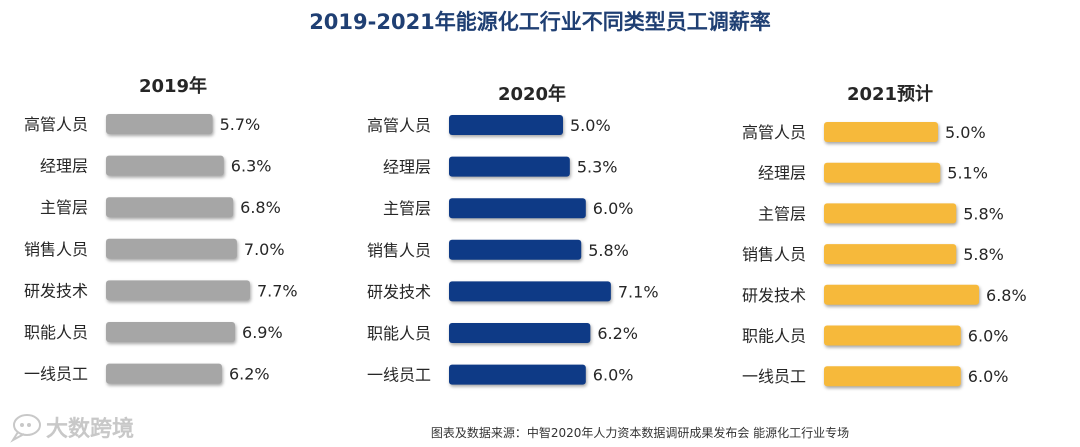 This screenshot has height=447, width=1080. What do you see at coordinates (967, 173) in the screenshot?
I see `value-label: 5.1%` at bounding box center [967, 173].